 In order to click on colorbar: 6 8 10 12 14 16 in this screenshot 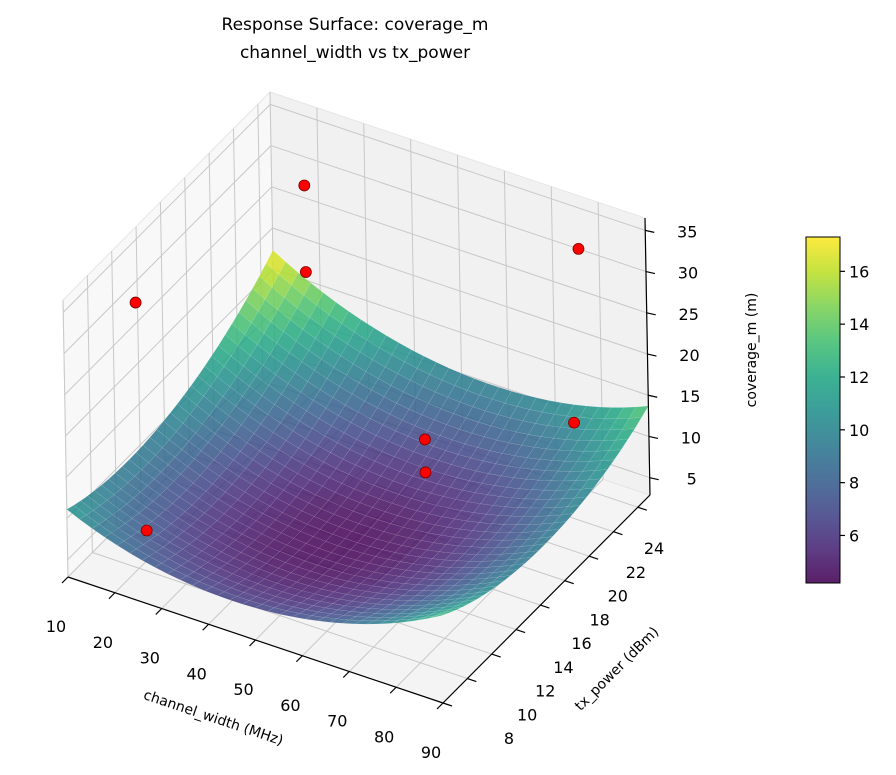, I will do `click(837, 410)`.